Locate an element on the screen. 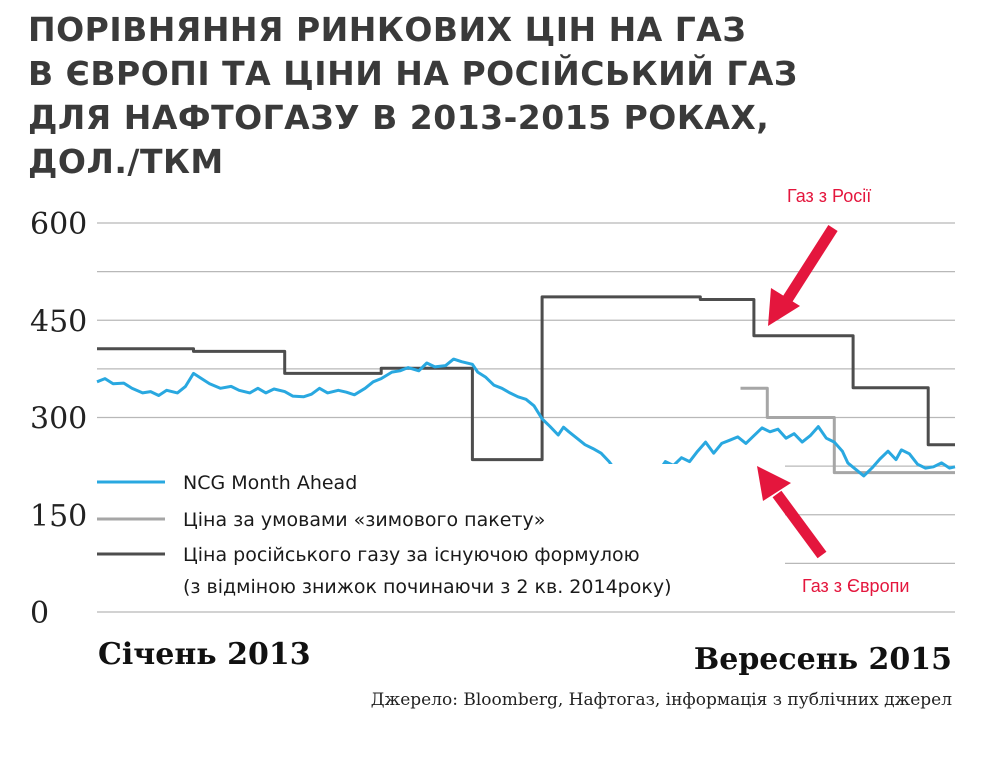 The height and width of the screenshot is (768, 1000). legend-label-winter: Ціна за умовами «зимового пакету» is located at coordinates (364, 520).